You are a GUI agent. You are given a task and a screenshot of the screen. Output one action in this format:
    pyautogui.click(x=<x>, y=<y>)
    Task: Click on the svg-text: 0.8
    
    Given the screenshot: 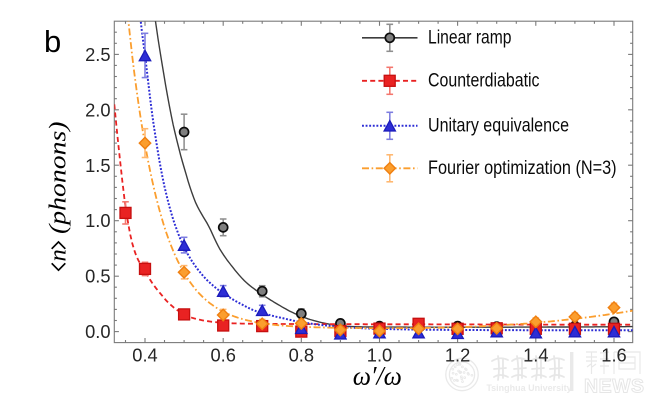 What is the action you would take?
    pyautogui.click(x=301, y=355)
    